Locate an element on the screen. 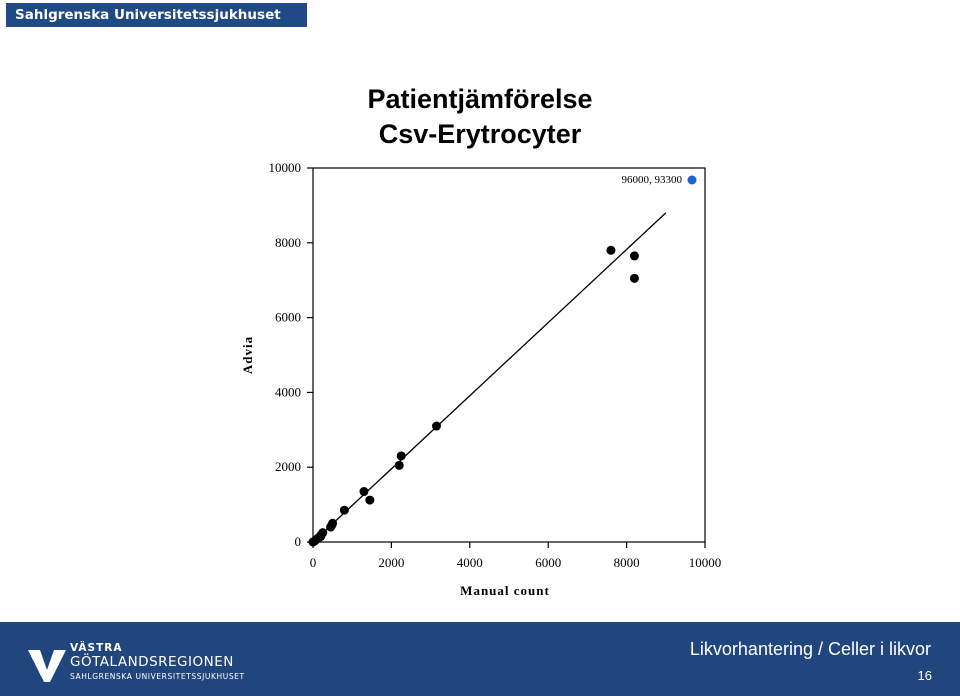 Image resolution: width=960 pixels, height=696 pixels. y-tick-label: 10000 is located at coordinates (285, 167).